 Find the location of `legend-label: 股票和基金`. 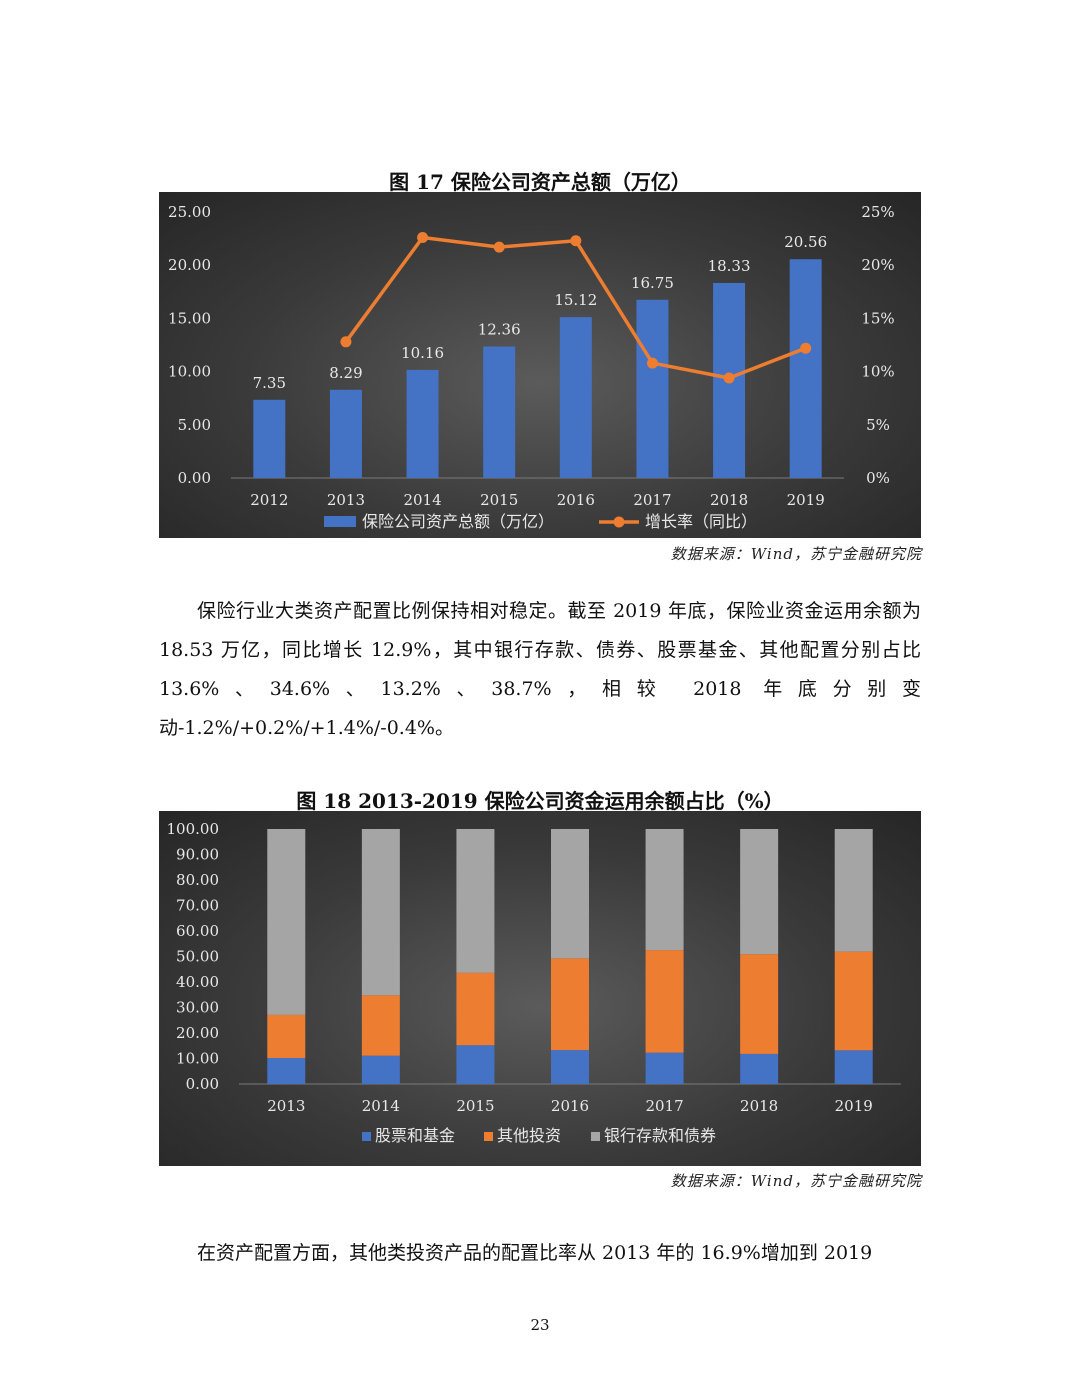

legend-label: 股票和基金 is located at coordinates (415, 1135).